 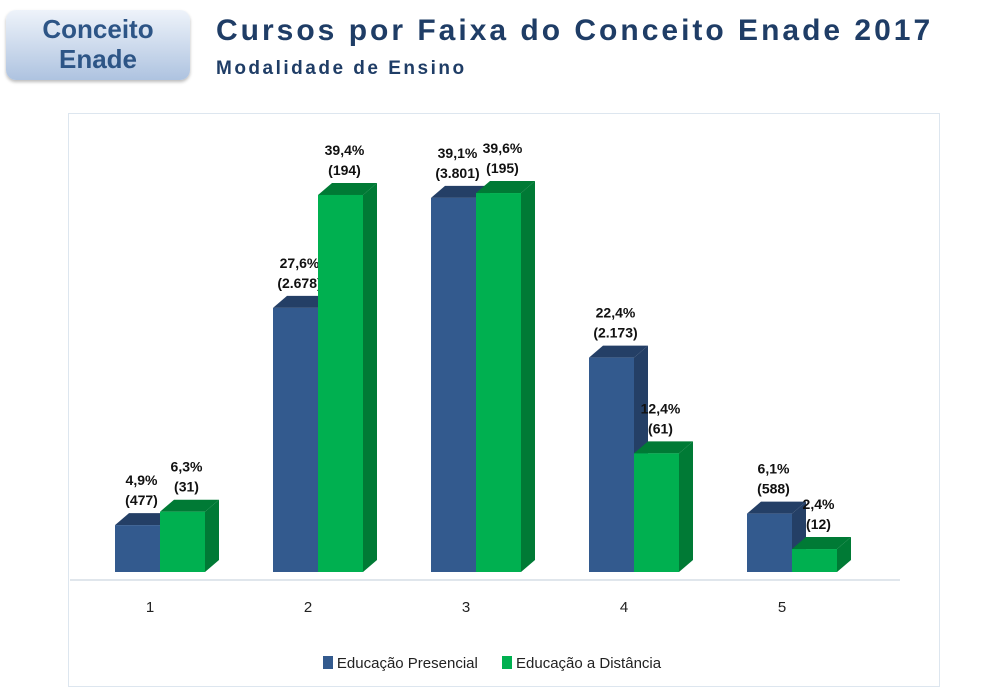 I want to click on data-label-percent: 6,3%, so click(x=187, y=467).